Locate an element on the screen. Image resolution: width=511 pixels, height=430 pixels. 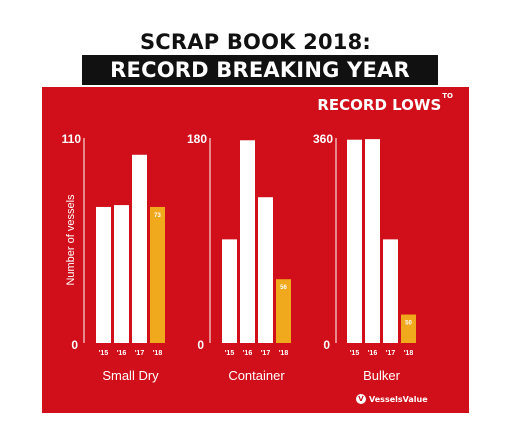
small-dry-xtick-2: '17 is located at coordinates (140, 353).